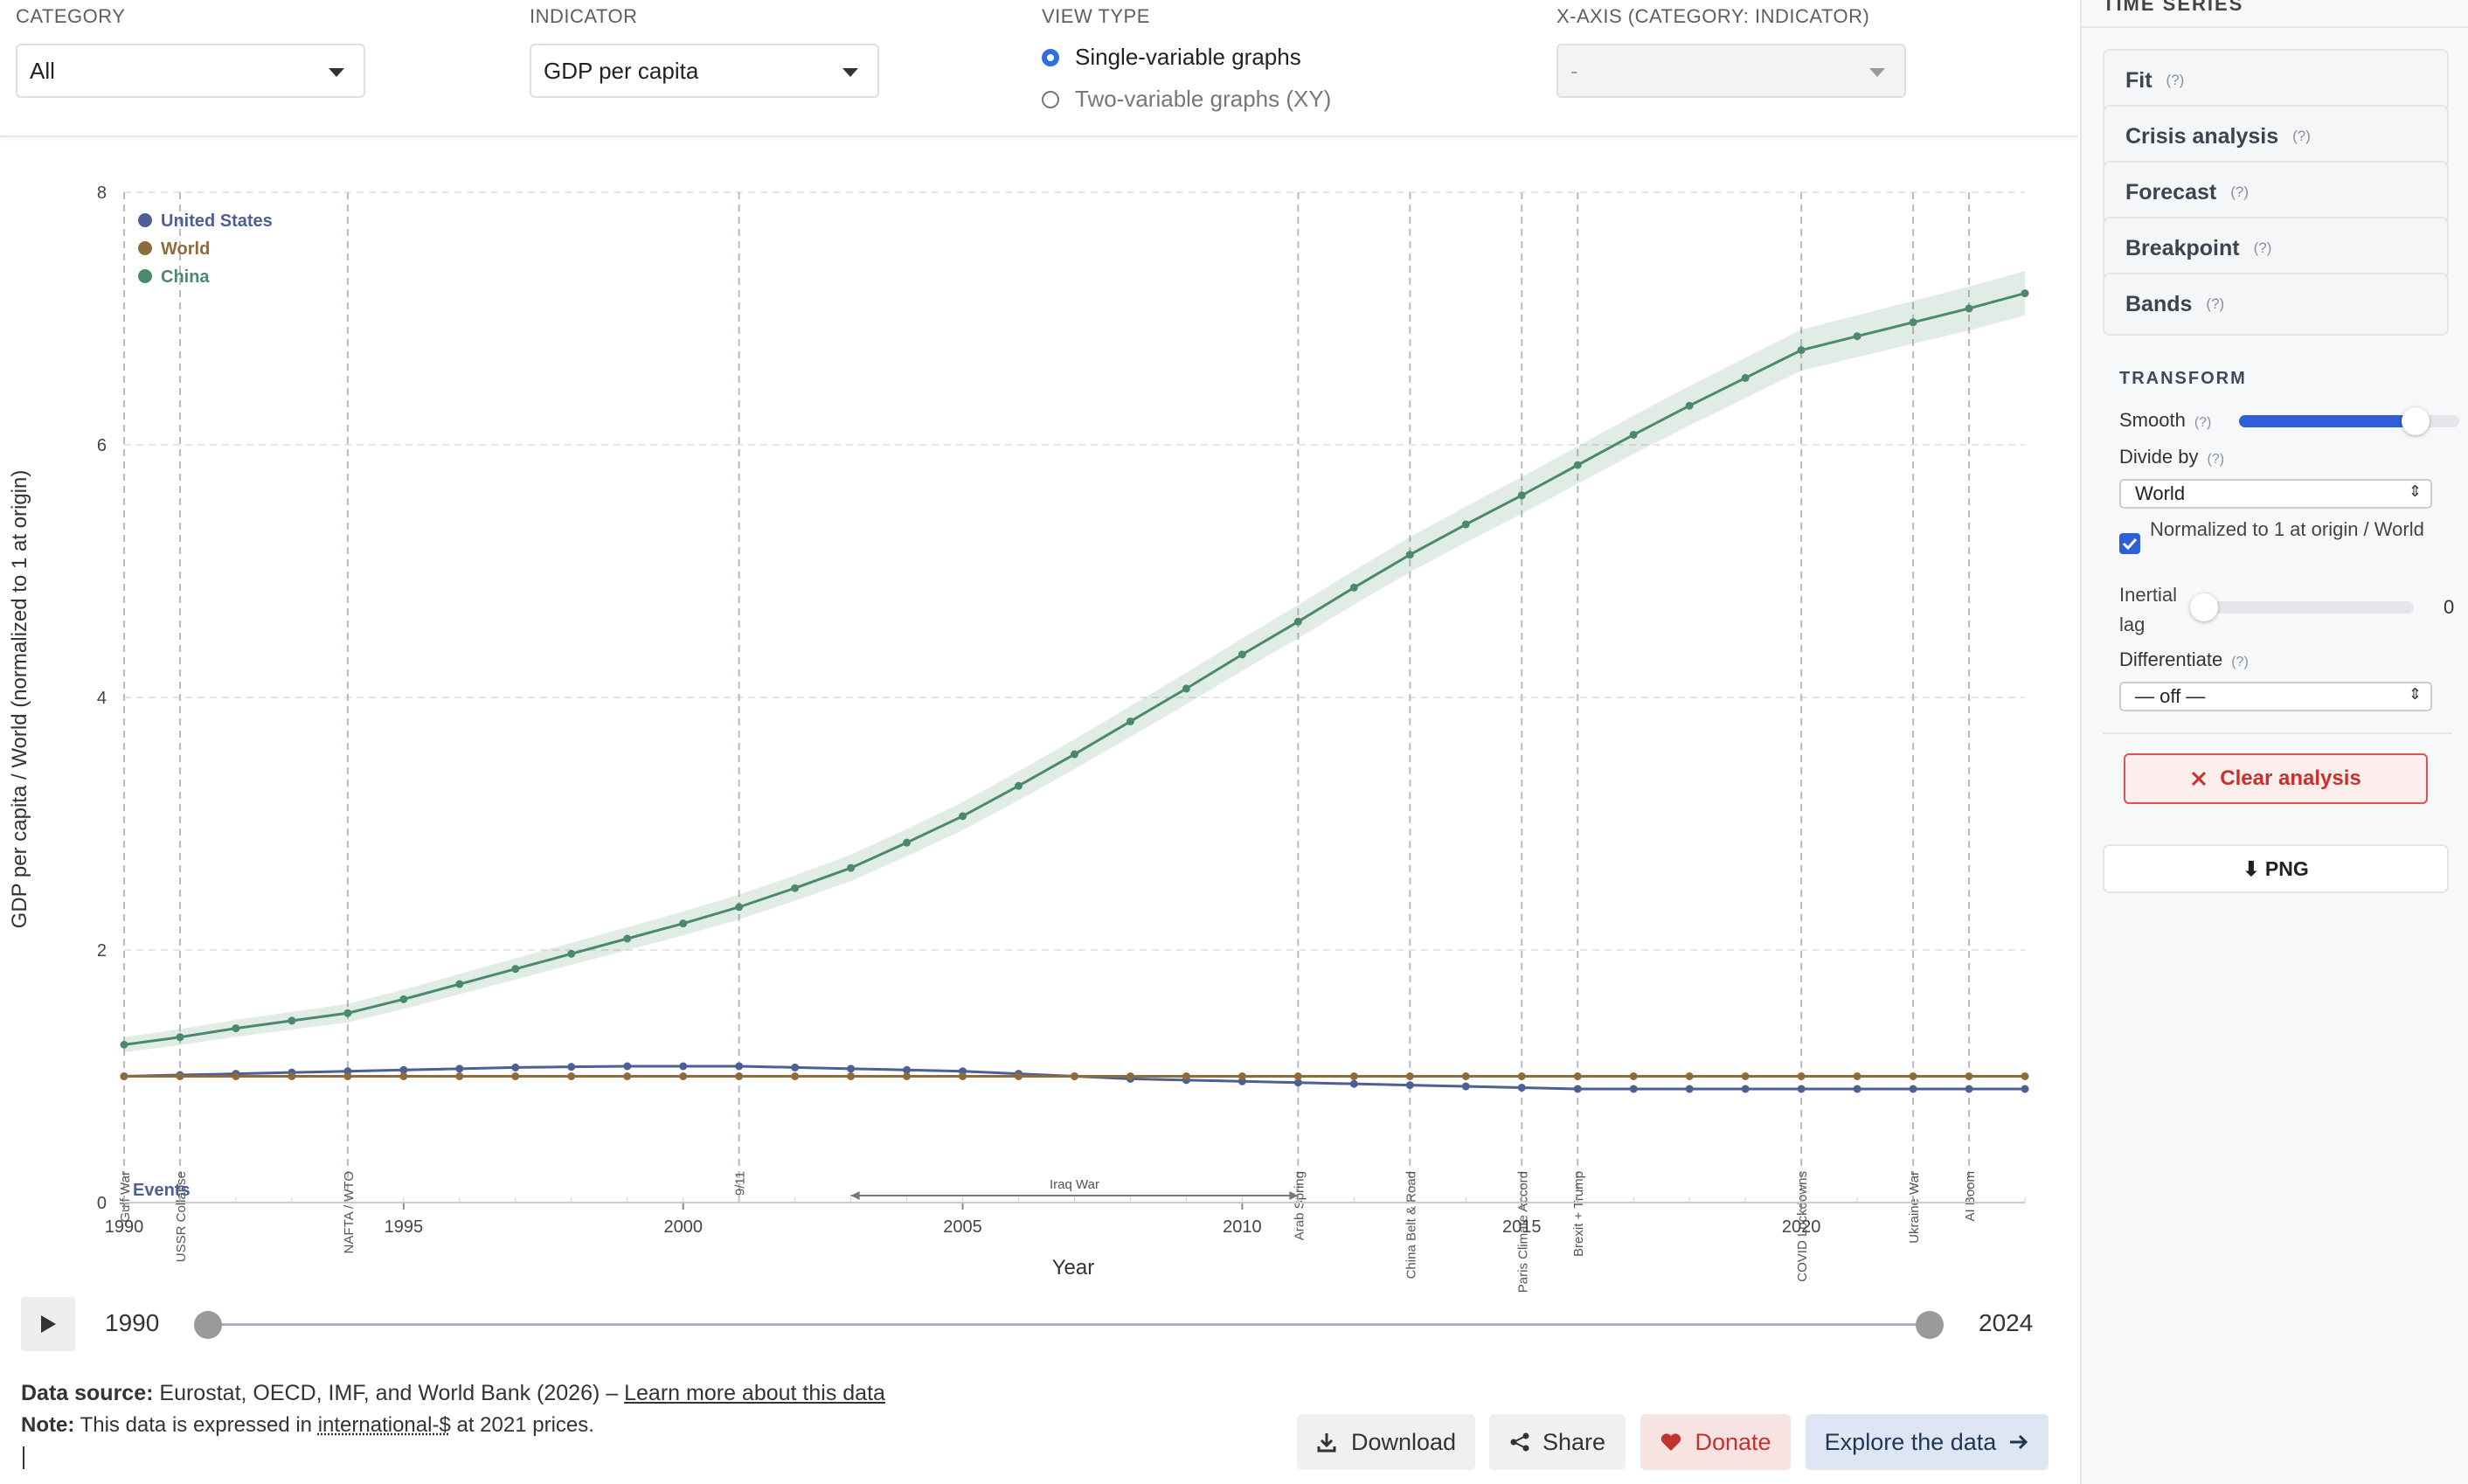 The image size is (2468, 1484). I want to click on play-button, so click(48, 1324).